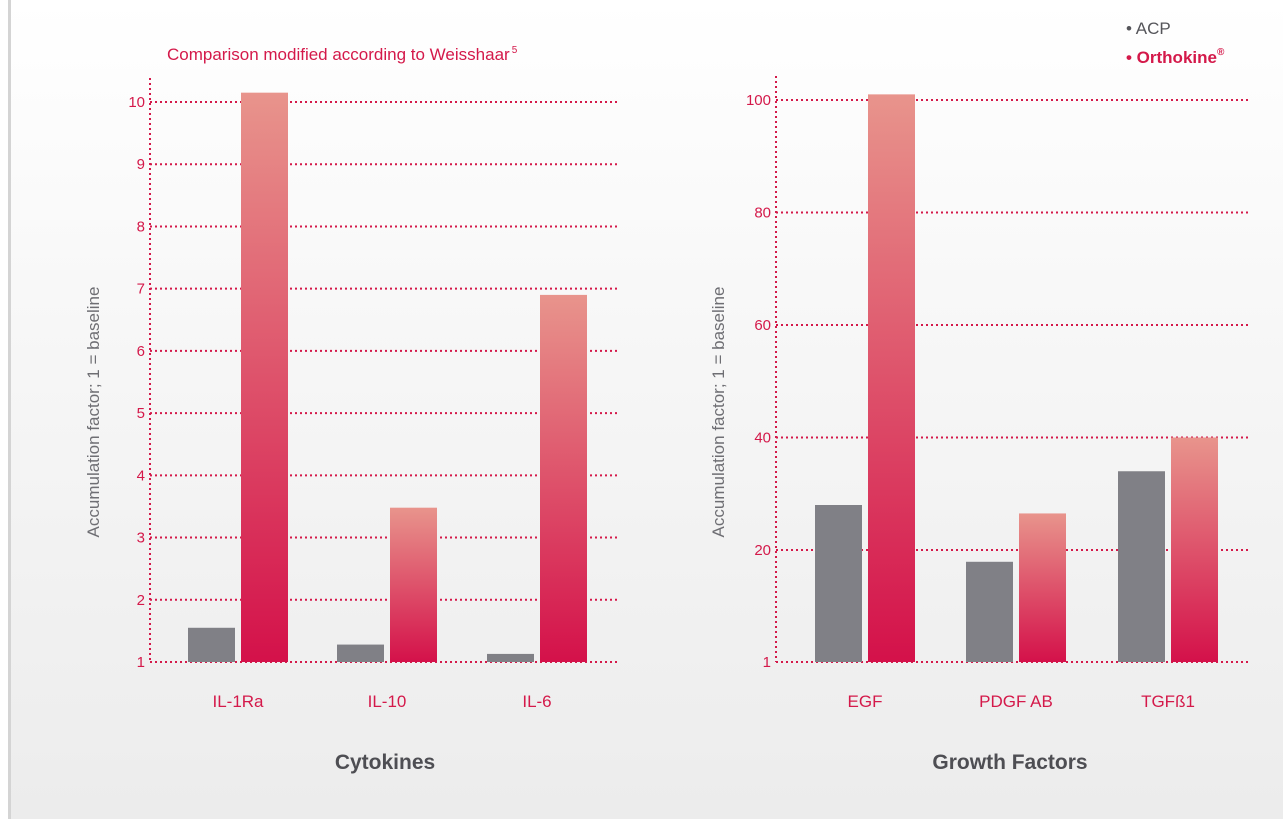 The width and height of the screenshot is (1283, 819). I want to click on legend-orthokine: • Orthokine®, so click(1175, 57).